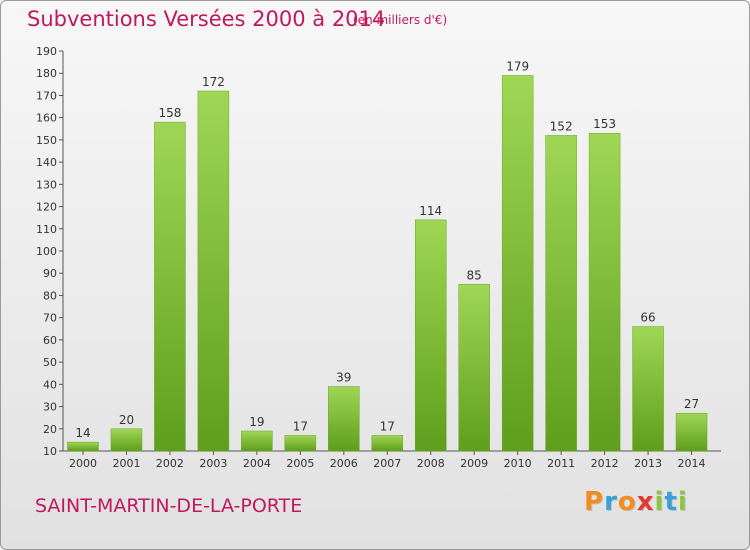 This screenshot has height=550, width=750. I want to click on x-tick-label: 2006, so click(344, 463).